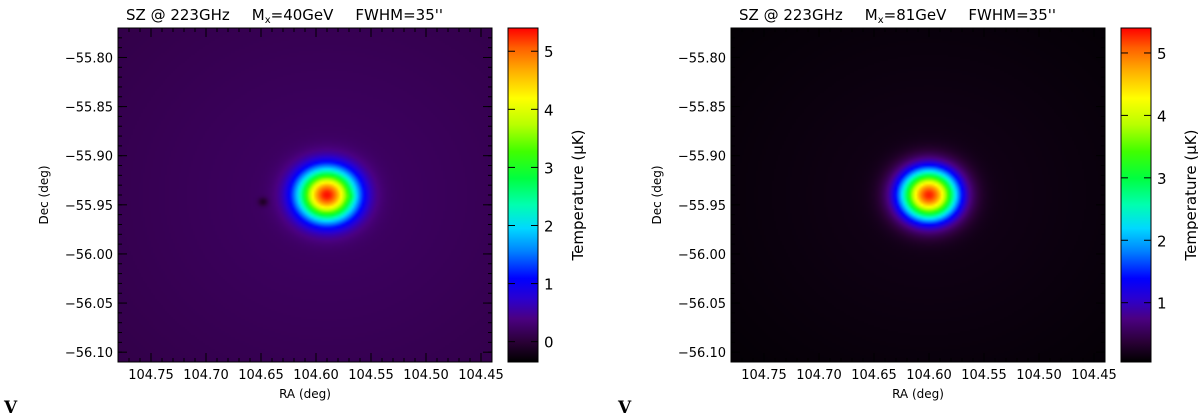 Image resolution: width=1198 pixels, height=419 pixels. What do you see at coordinates (897, 16) in the screenshot?
I see `chart-title: SZ @ 223GHz Mx=81GeV FWHM=35''` at bounding box center [897, 16].